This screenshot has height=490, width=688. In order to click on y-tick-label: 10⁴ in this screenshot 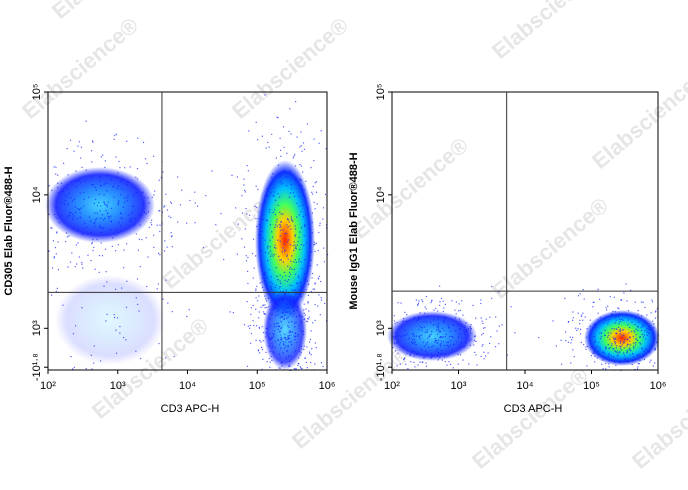, I will do `click(37, 194)`.